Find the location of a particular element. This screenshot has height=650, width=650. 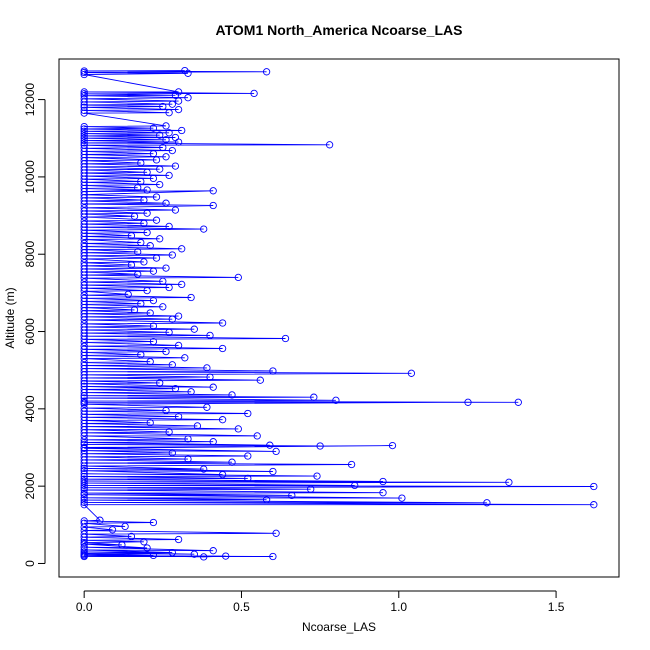

x-tick-label: 0.0 is located at coordinates (84, 607).